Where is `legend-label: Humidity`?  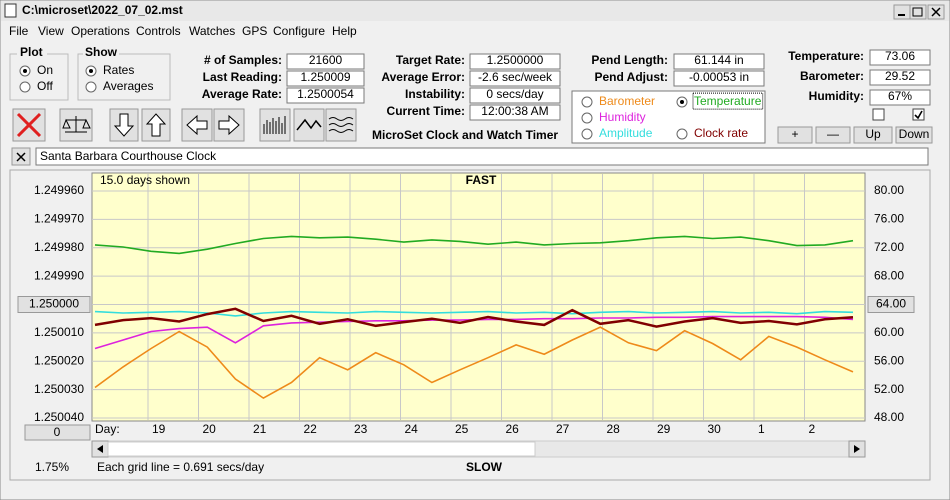
legend-label: Humidity is located at coordinates (622, 117).